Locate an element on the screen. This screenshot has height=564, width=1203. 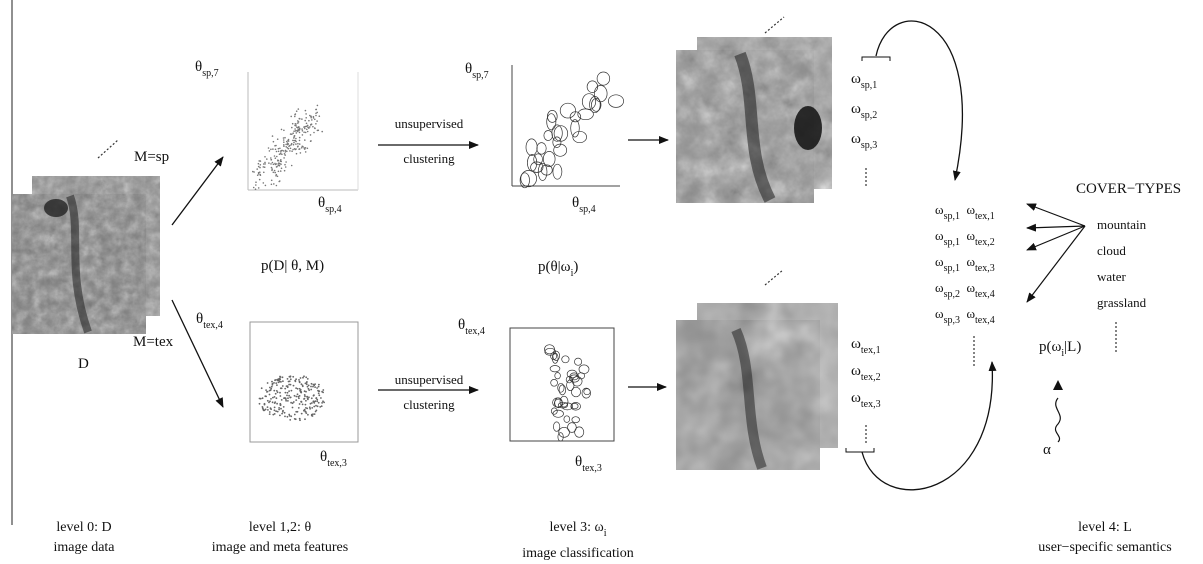
combined-class-row-2: ωsp,1 ωtex,2 is located at coordinates (965, 238).